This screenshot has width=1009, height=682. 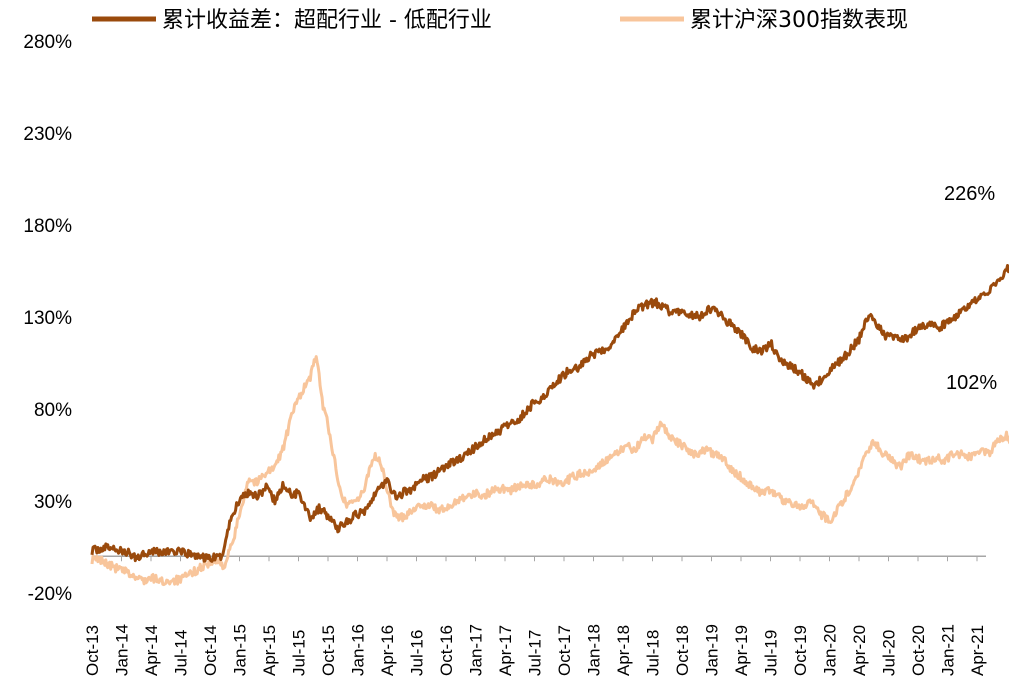 I want to click on x-tick-label: Jan-15, so click(x=240, y=650).